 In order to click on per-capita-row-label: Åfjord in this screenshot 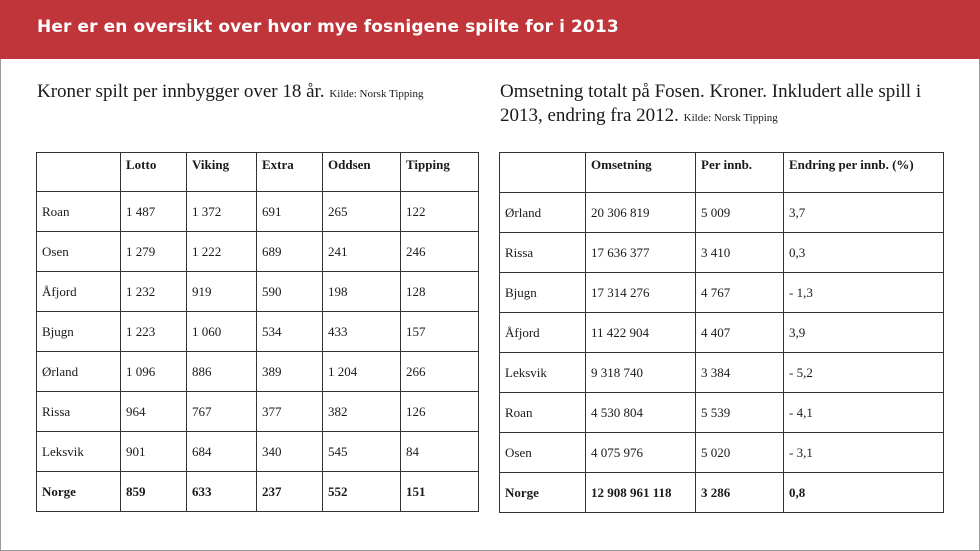, I will do `click(78, 291)`.